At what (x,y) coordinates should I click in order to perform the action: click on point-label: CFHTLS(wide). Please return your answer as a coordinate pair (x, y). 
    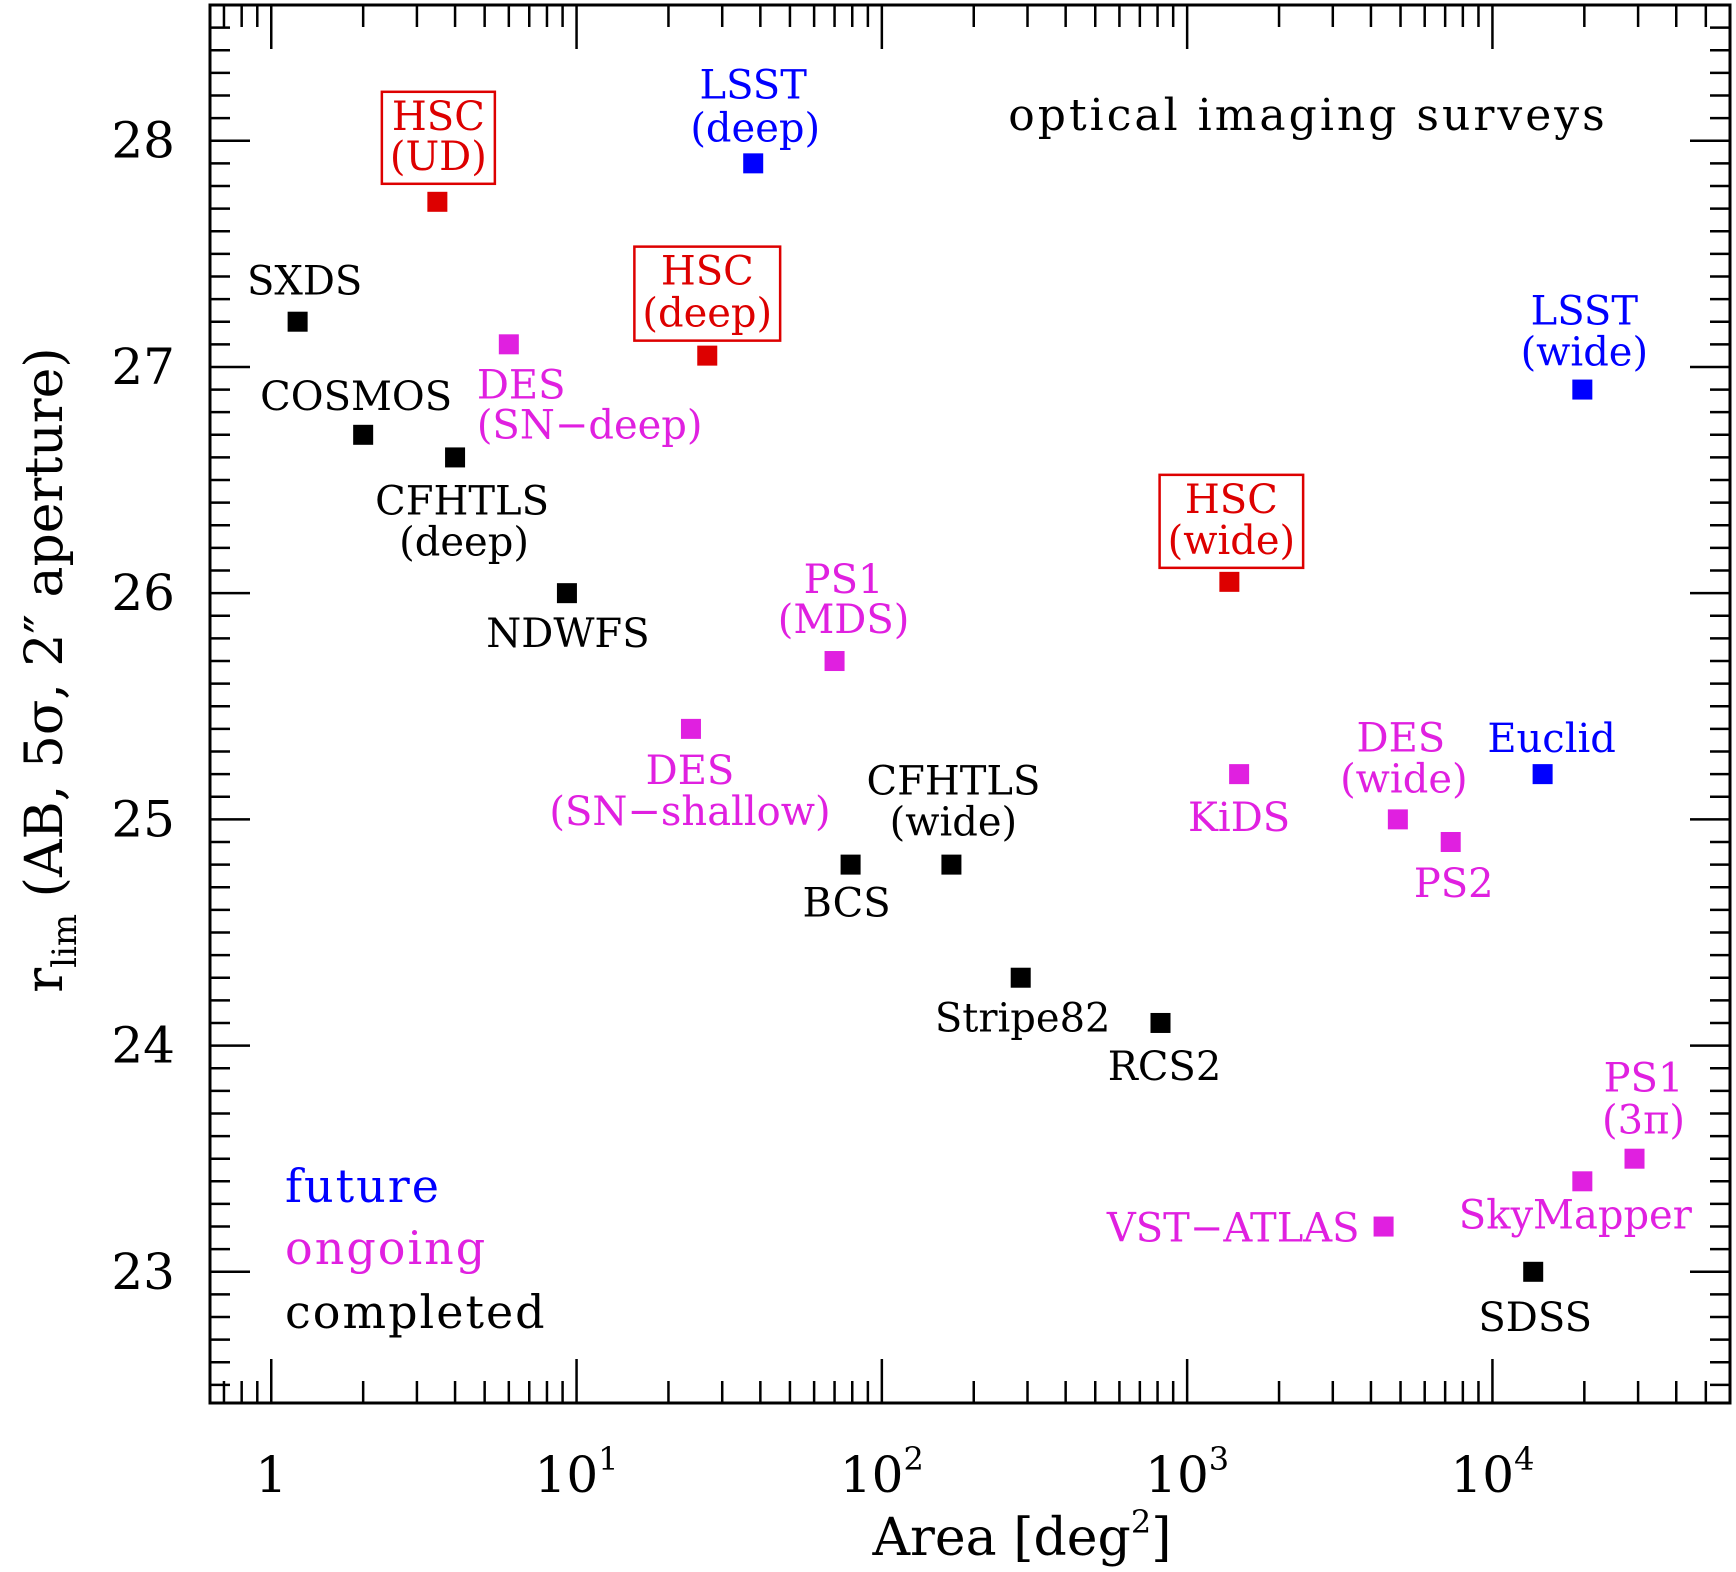
    Looking at the image, I should click on (953, 802).